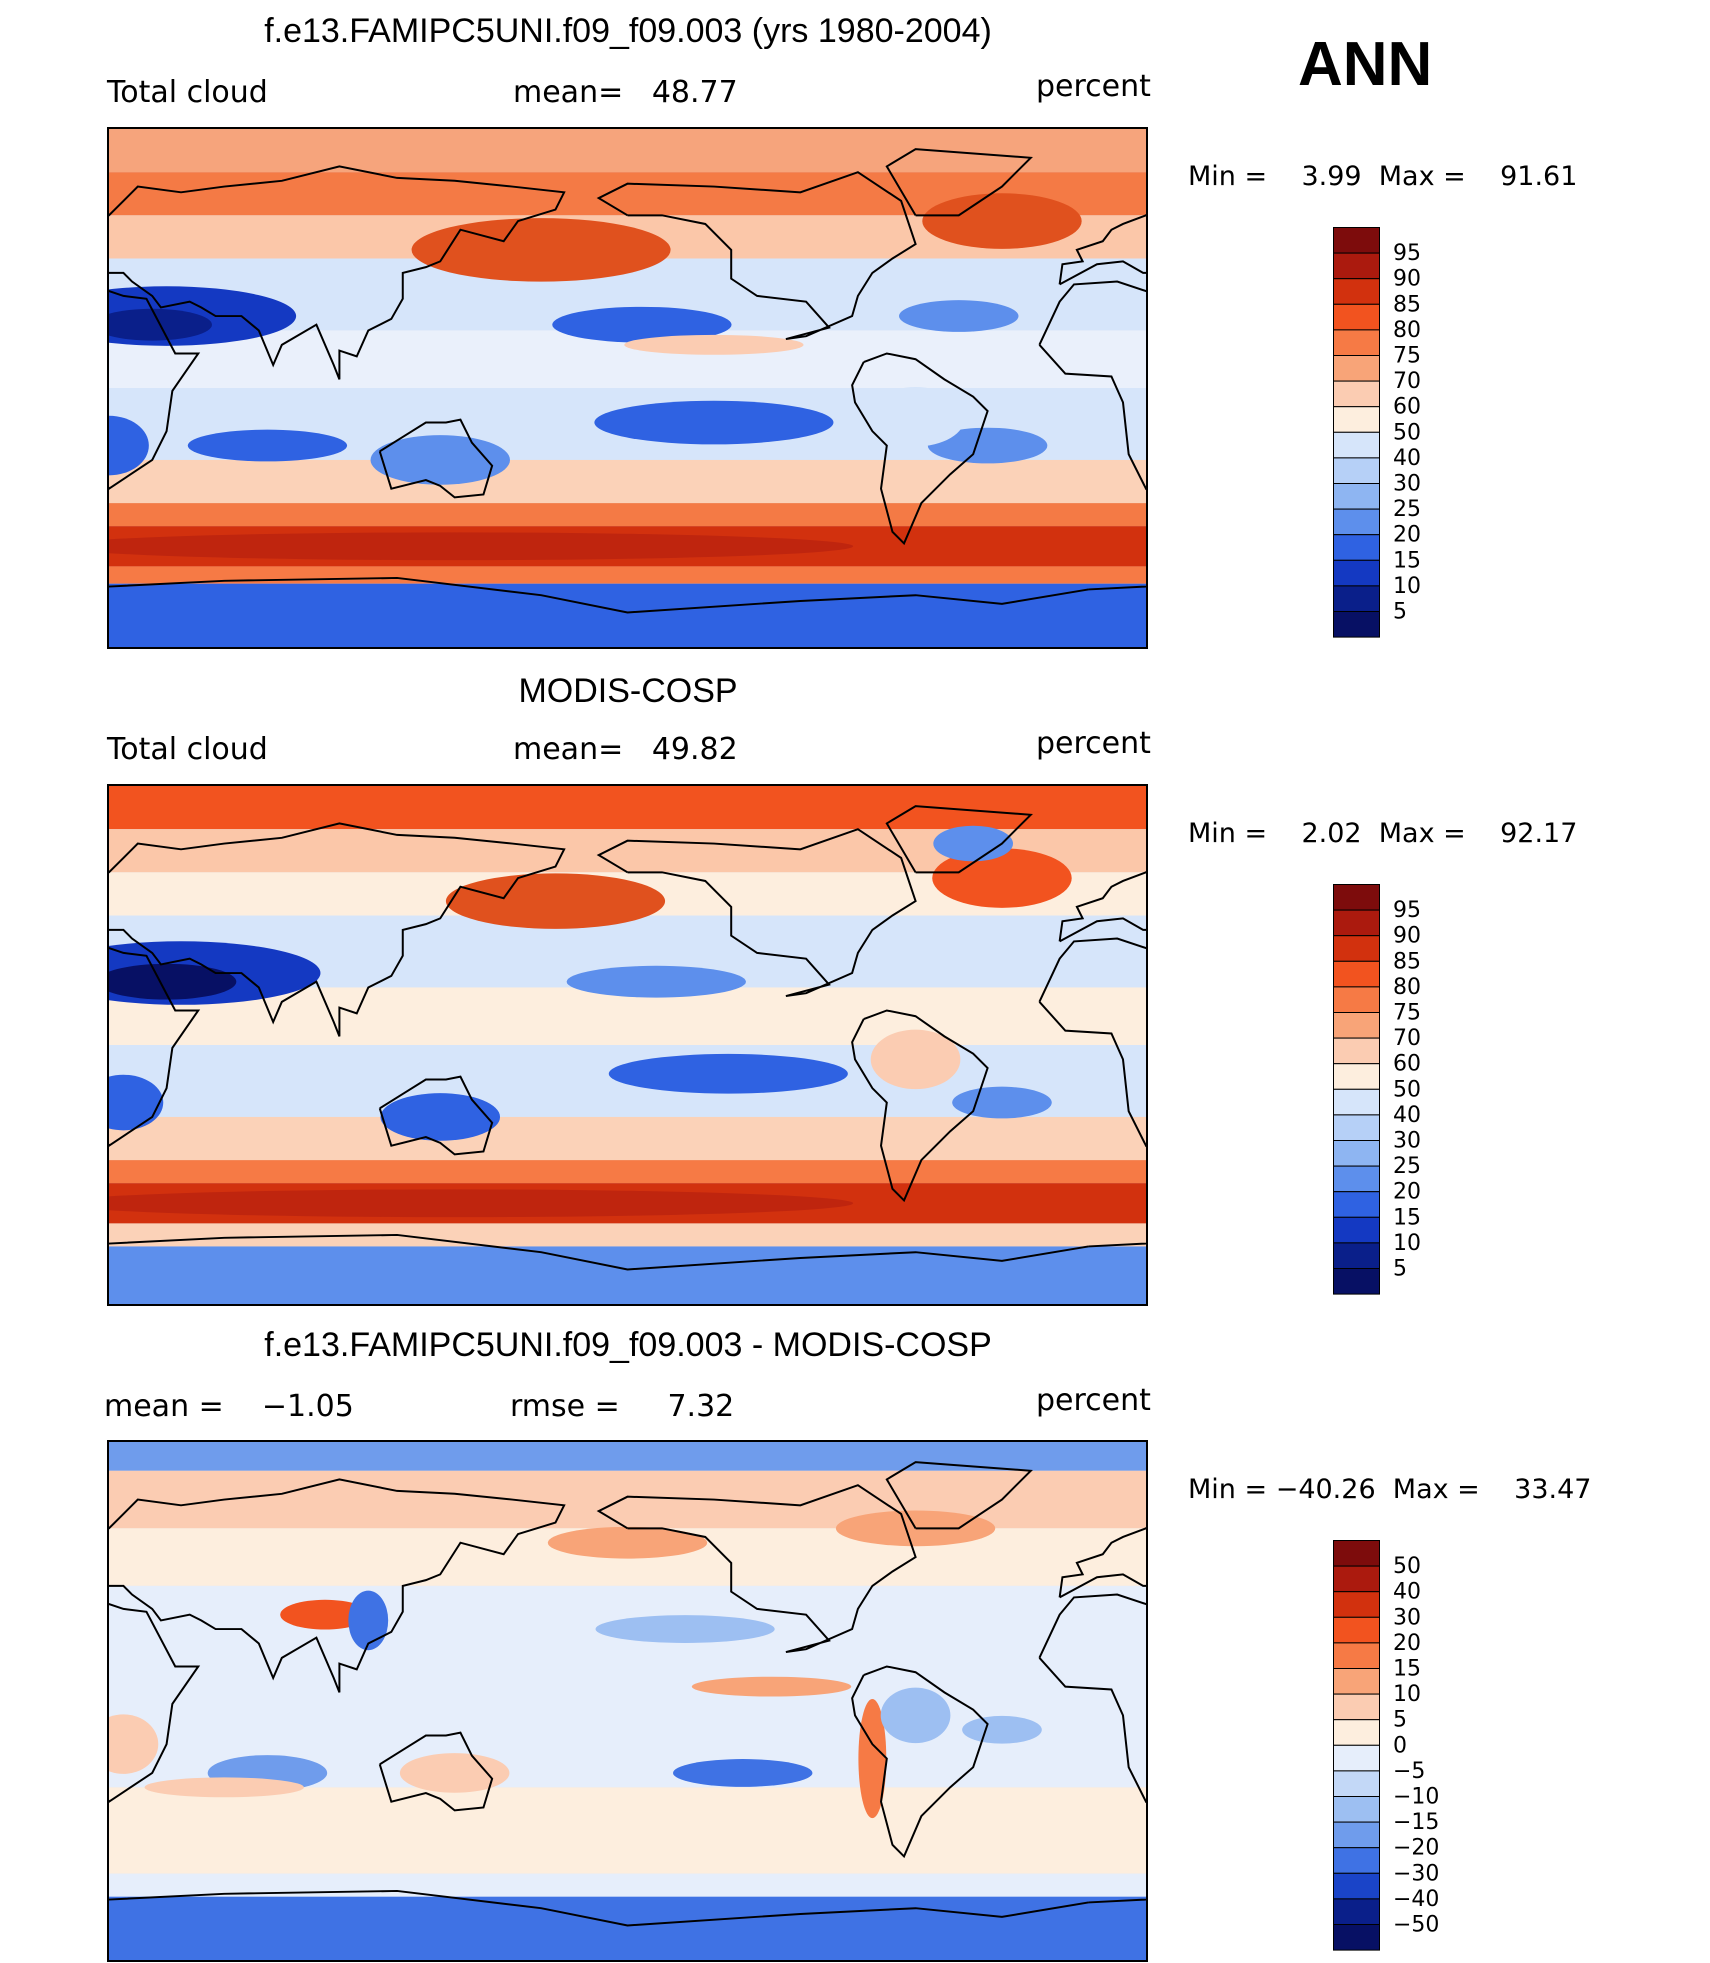  Describe the element at coordinates (1383, 833) in the screenshot. I see `panel-2-minmax: Min = 2.02 Max = 92.17` at that location.